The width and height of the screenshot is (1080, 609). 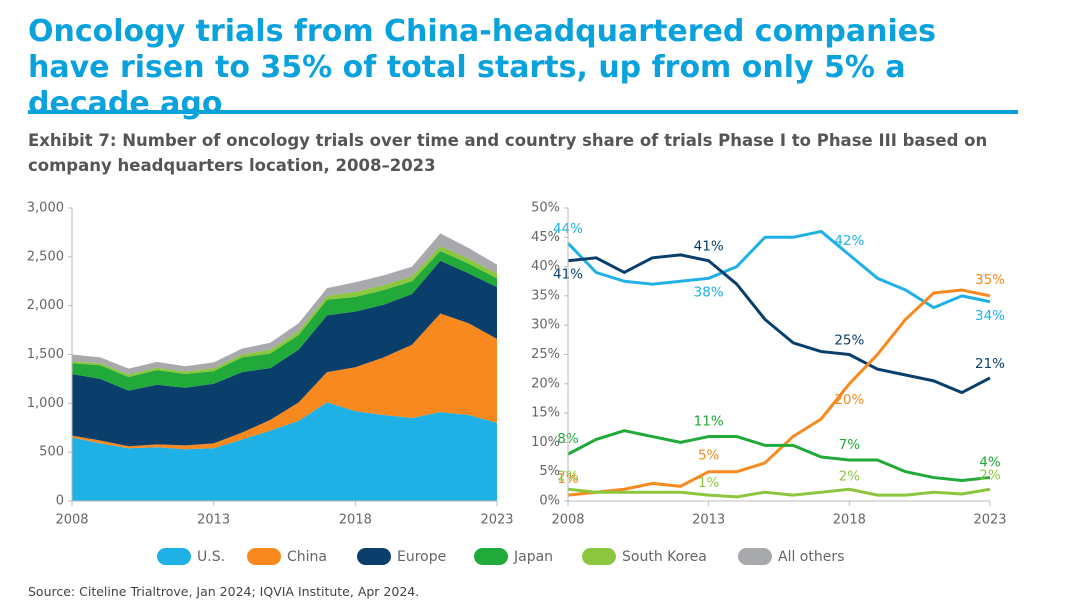 What do you see at coordinates (51, 452) in the screenshot?
I see `y-tick-label: 500` at bounding box center [51, 452].